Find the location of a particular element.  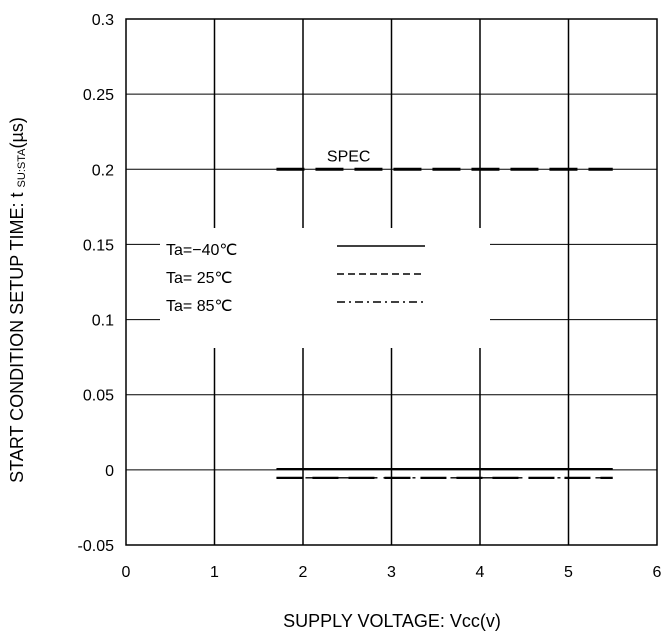

legend-label: Ta= 85℃ is located at coordinates (199, 306).